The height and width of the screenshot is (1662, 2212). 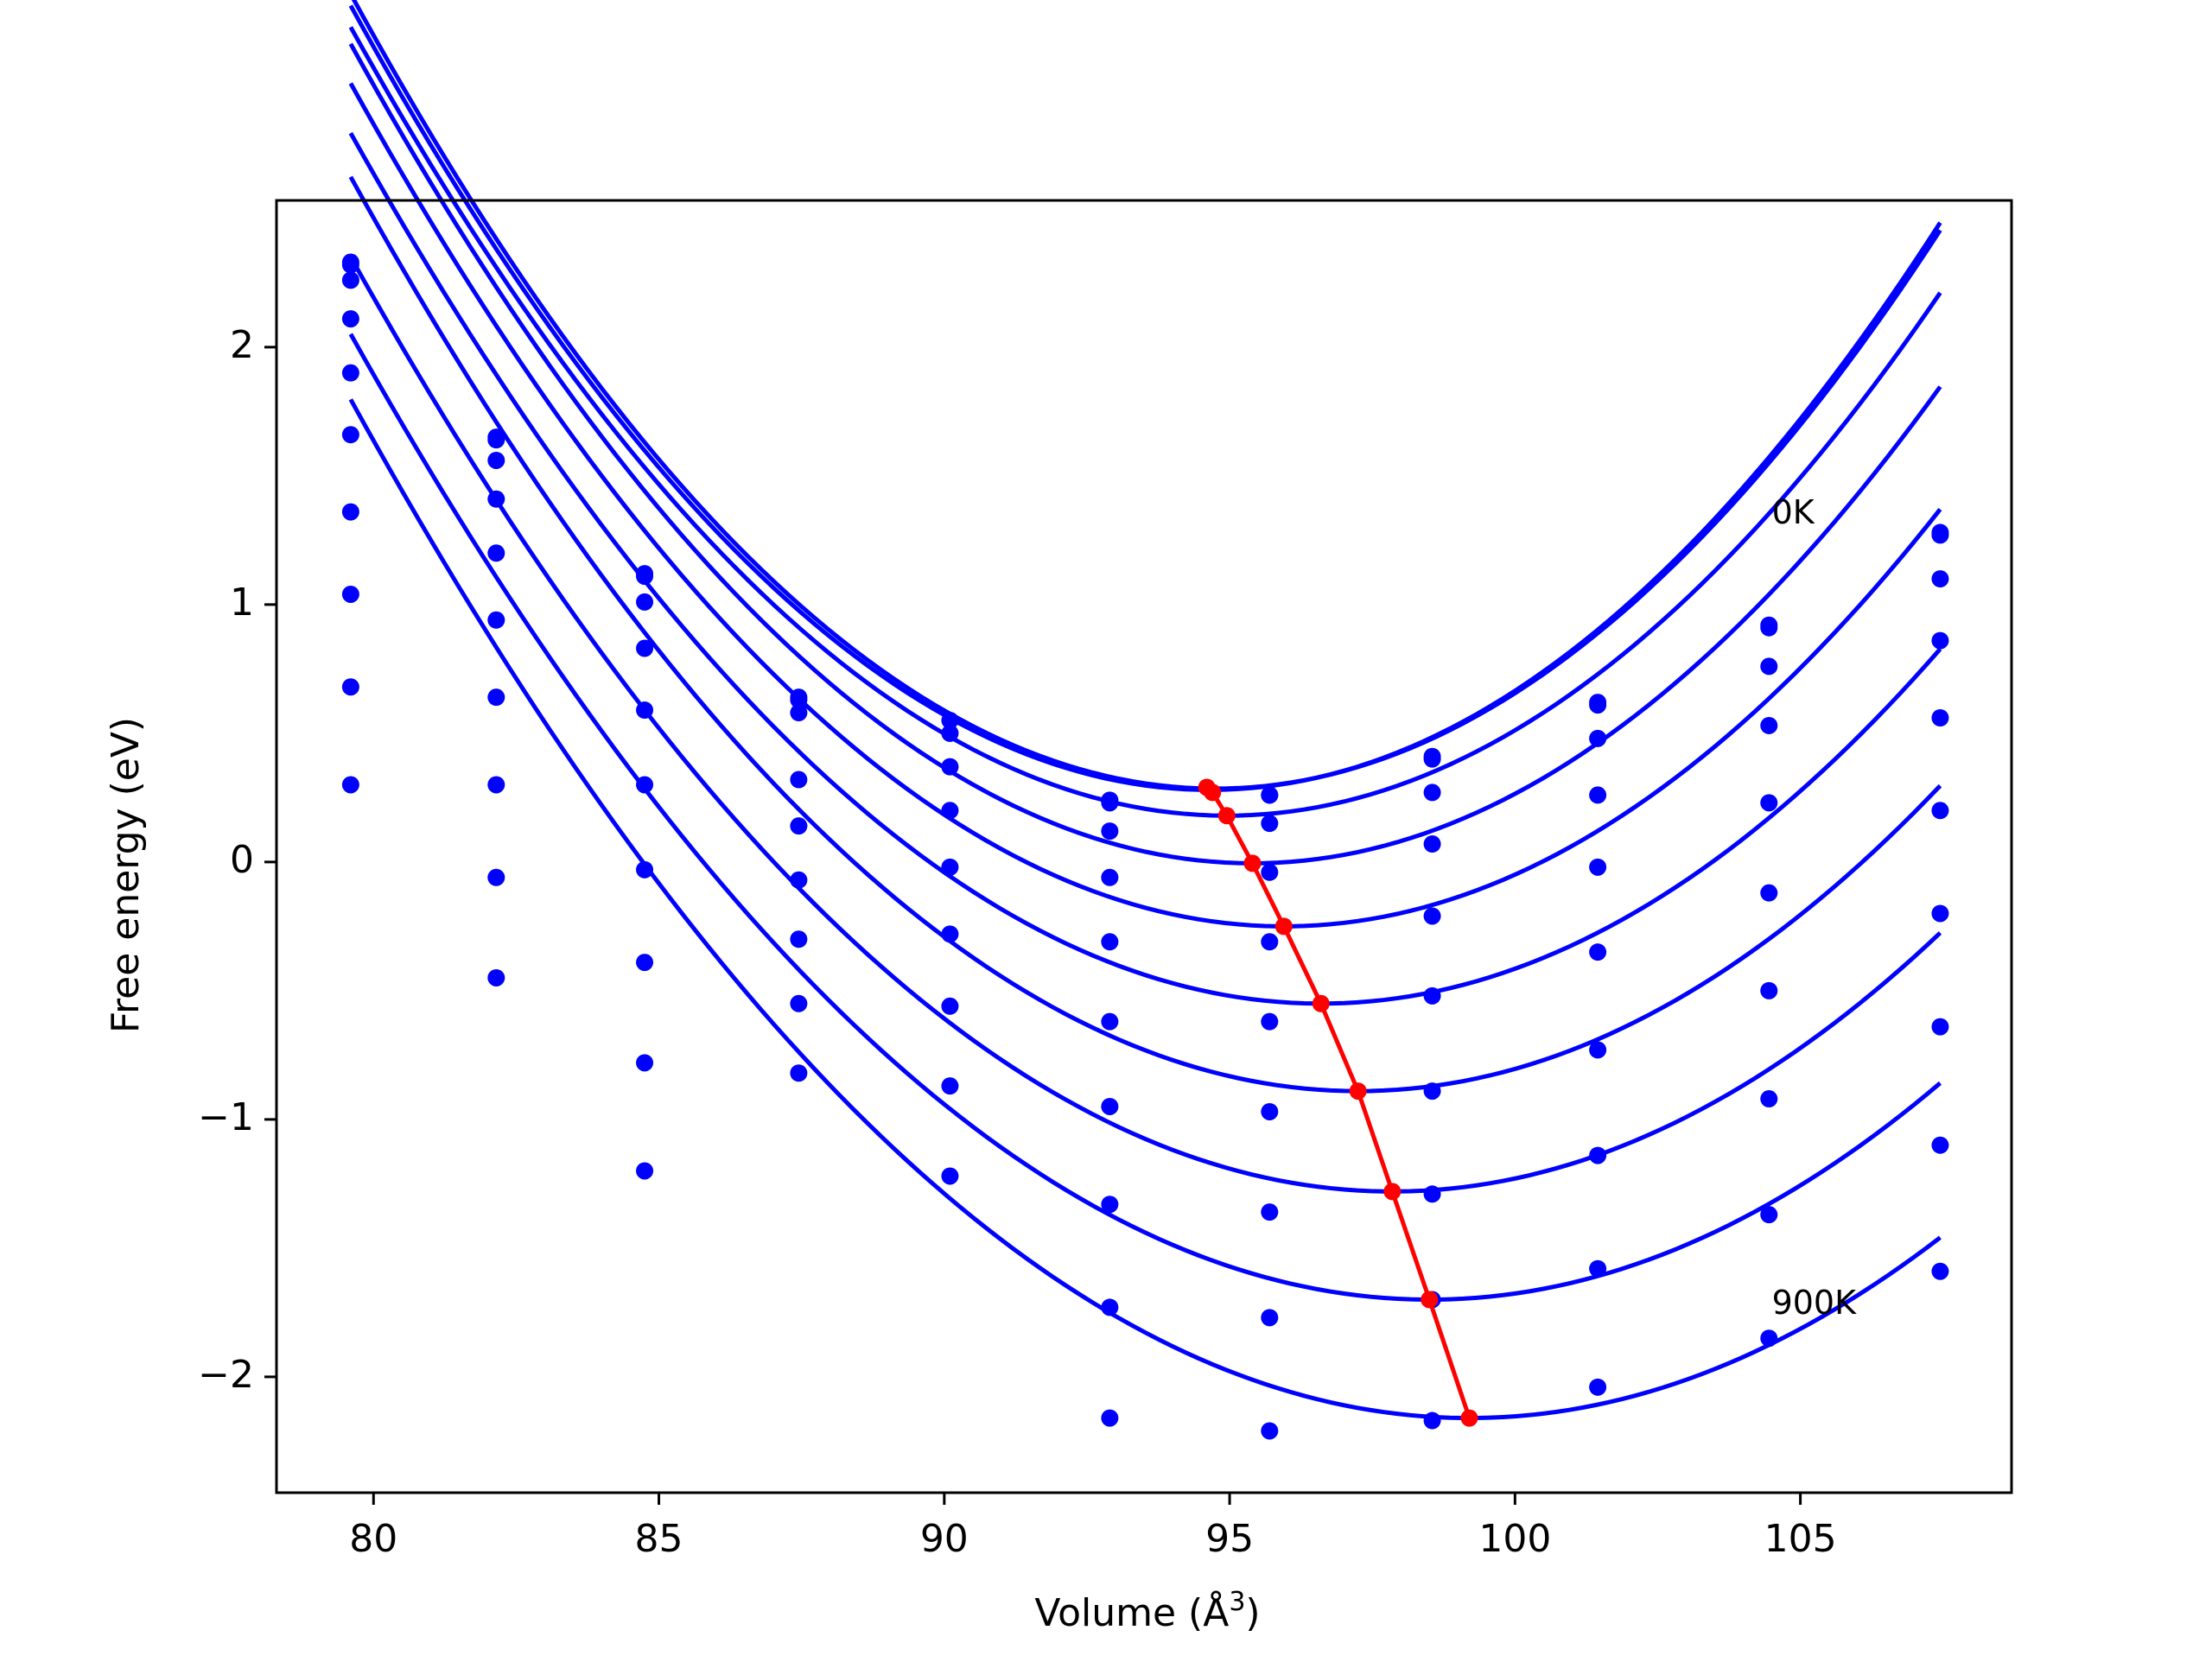 I want to click on x-tick-label: 95, so click(x=1229, y=1539).